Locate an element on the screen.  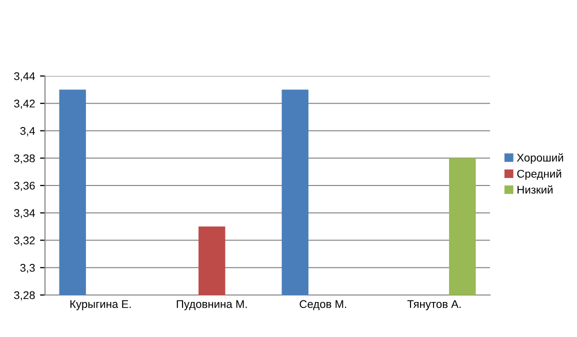
x-tick-label: Курыгина Е. is located at coordinates (100, 305).